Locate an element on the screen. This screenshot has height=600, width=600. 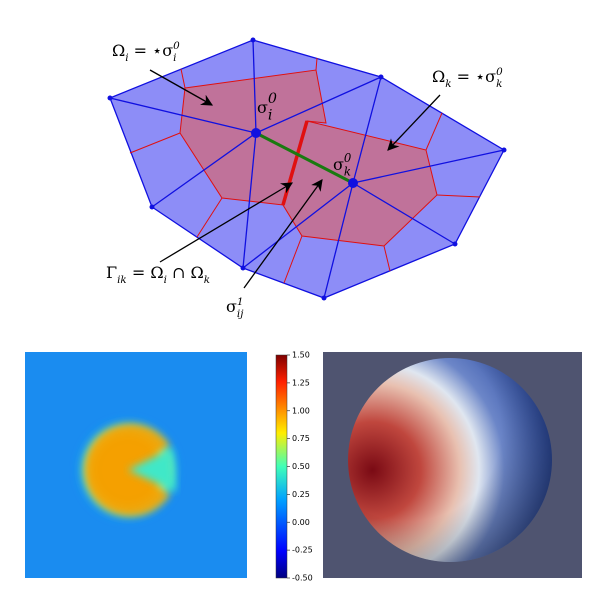
colorbar-tick-label: -0.25 is located at coordinates (302, 550).